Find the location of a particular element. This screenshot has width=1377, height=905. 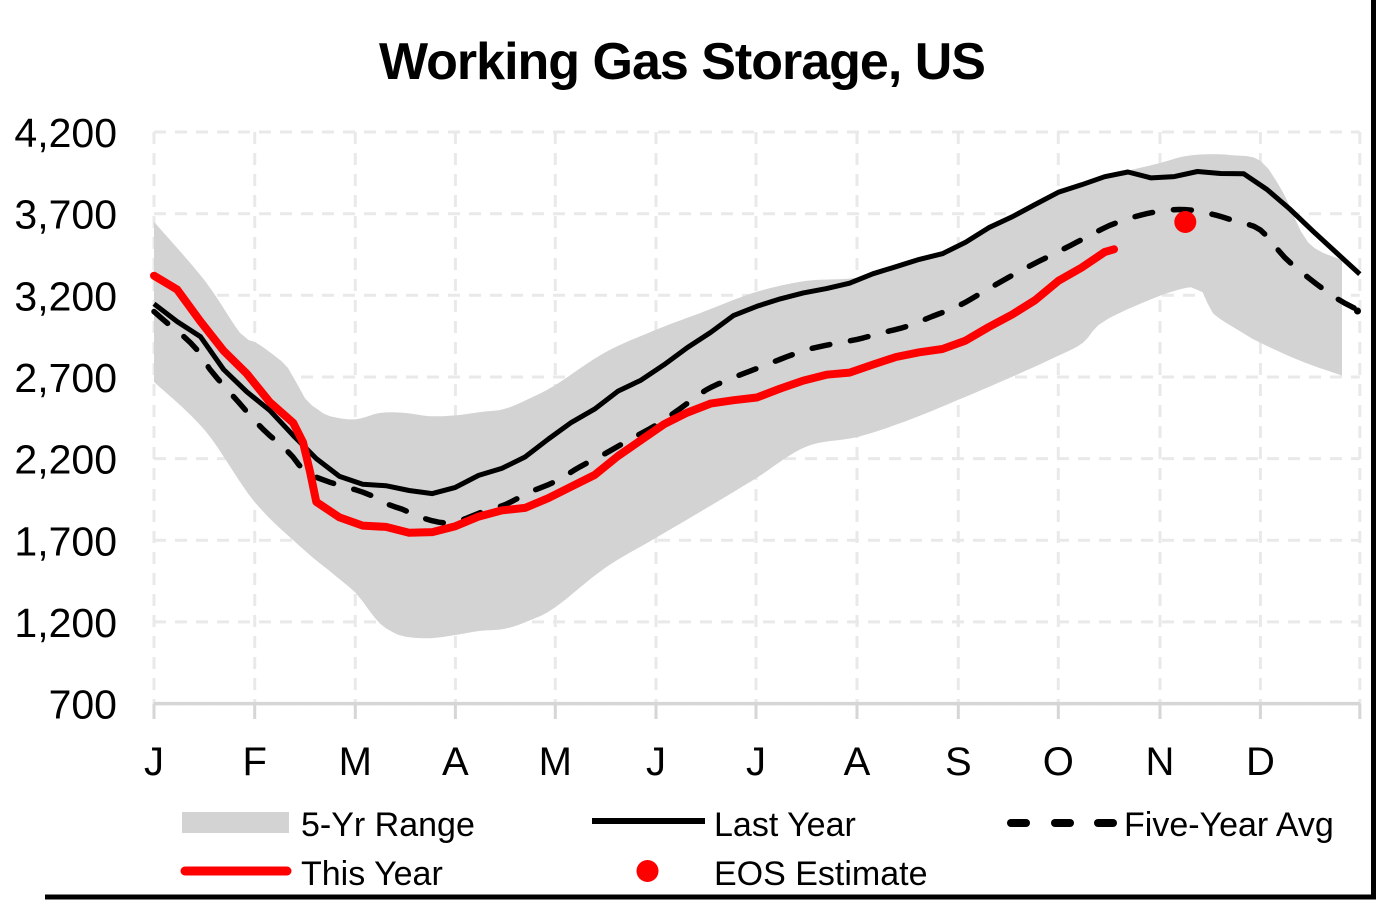

svg-text: 1,200 is located at coordinates (65, 623).